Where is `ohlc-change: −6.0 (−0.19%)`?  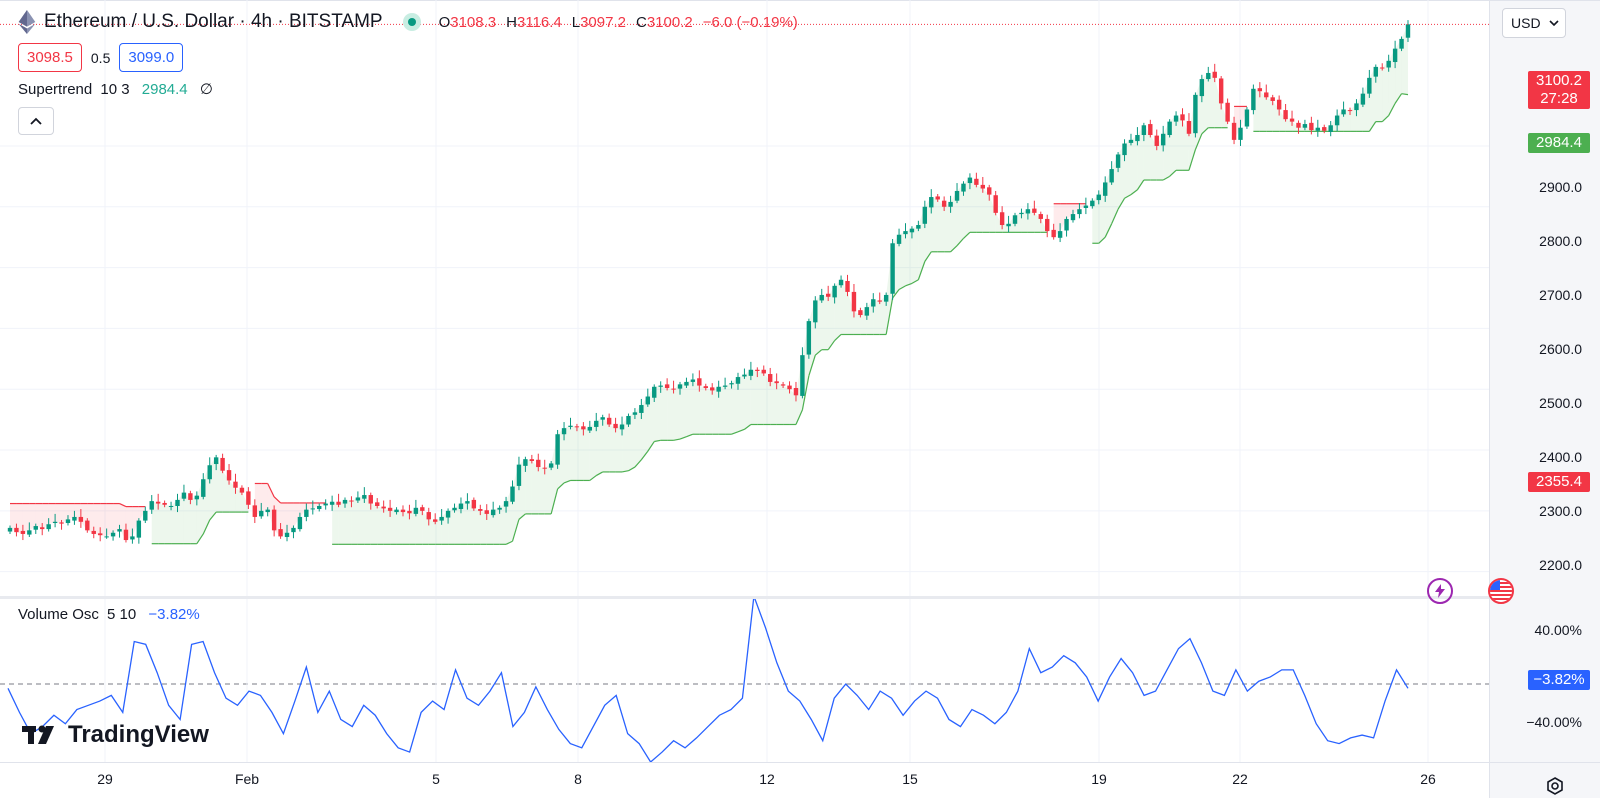
ohlc-change: −6.0 (−0.19%) is located at coordinates (750, 22).